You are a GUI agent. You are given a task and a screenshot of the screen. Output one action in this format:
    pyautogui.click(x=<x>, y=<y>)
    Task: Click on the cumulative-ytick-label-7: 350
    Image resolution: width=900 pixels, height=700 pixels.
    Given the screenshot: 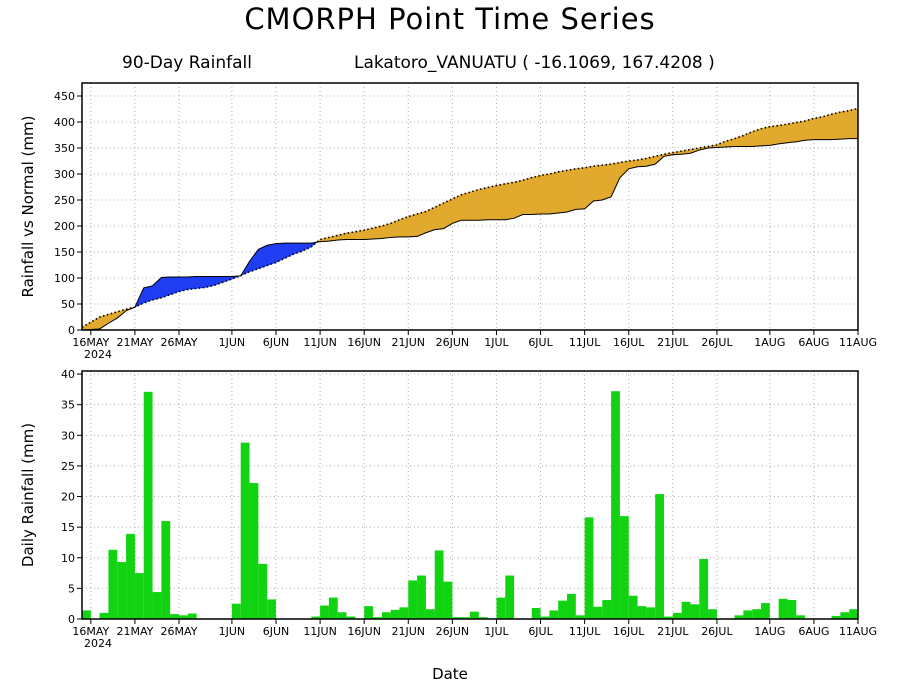 What is the action you would take?
    pyautogui.click(x=64, y=148)
    